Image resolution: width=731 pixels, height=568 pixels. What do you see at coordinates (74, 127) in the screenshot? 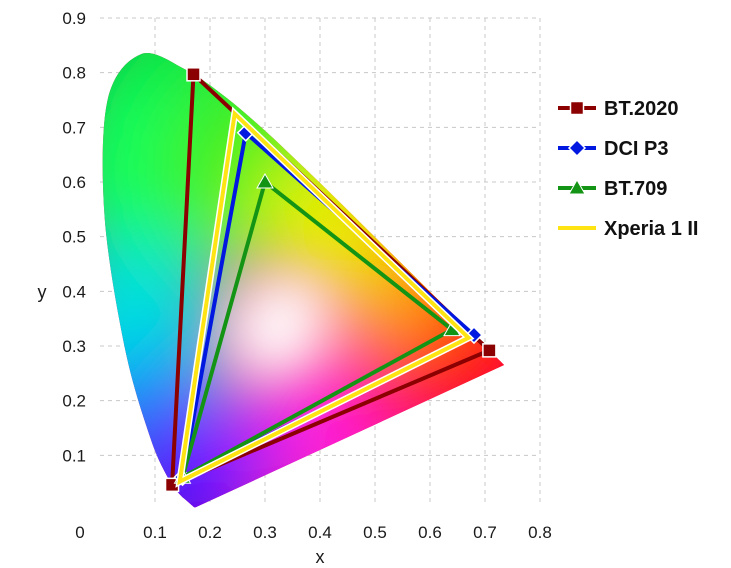
I see `y-tick-label-6: 0.7` at bounding box center [74, 127].